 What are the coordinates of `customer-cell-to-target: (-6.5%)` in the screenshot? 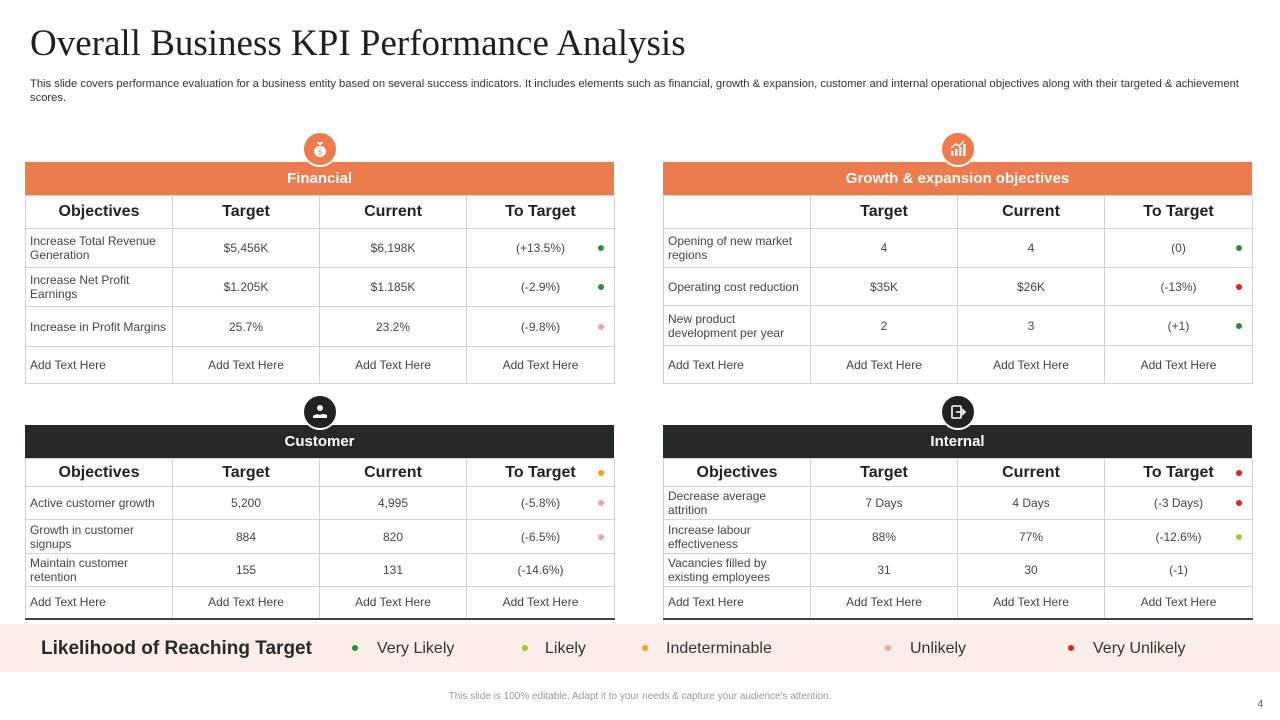 It's located at (540, 536).